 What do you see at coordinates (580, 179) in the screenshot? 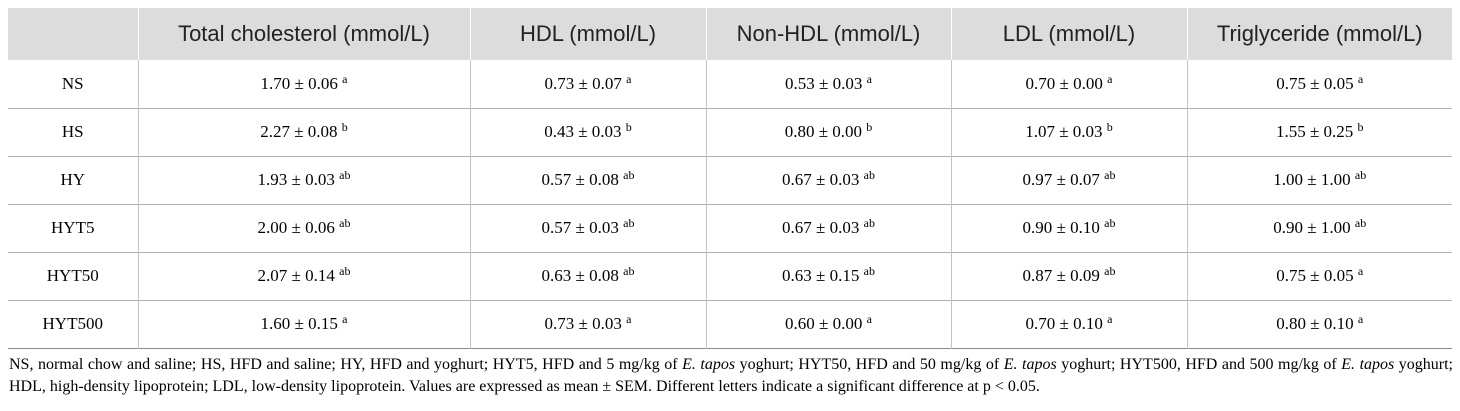
I see `cell-value: 0.57 ± 0.08` at bounding box center [580, 179].